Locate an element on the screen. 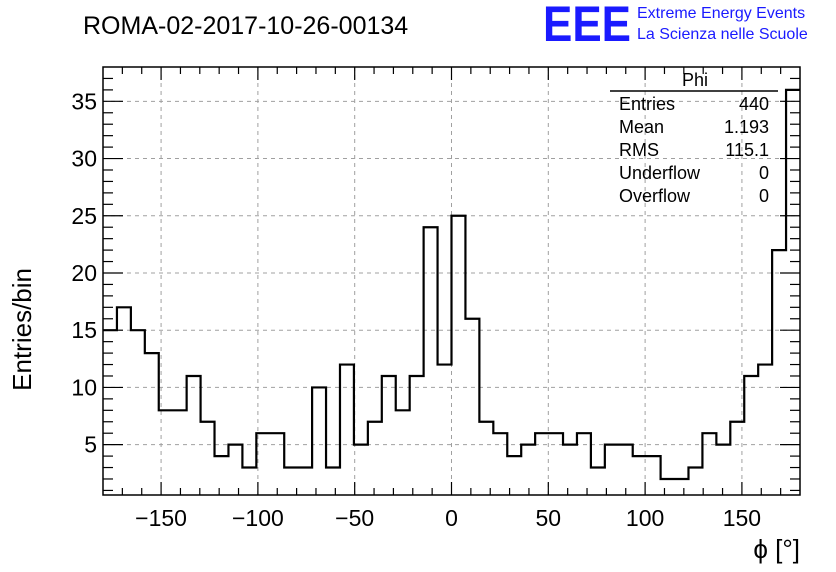  y-tick-label: 20 is located at coordinates (84, 273).